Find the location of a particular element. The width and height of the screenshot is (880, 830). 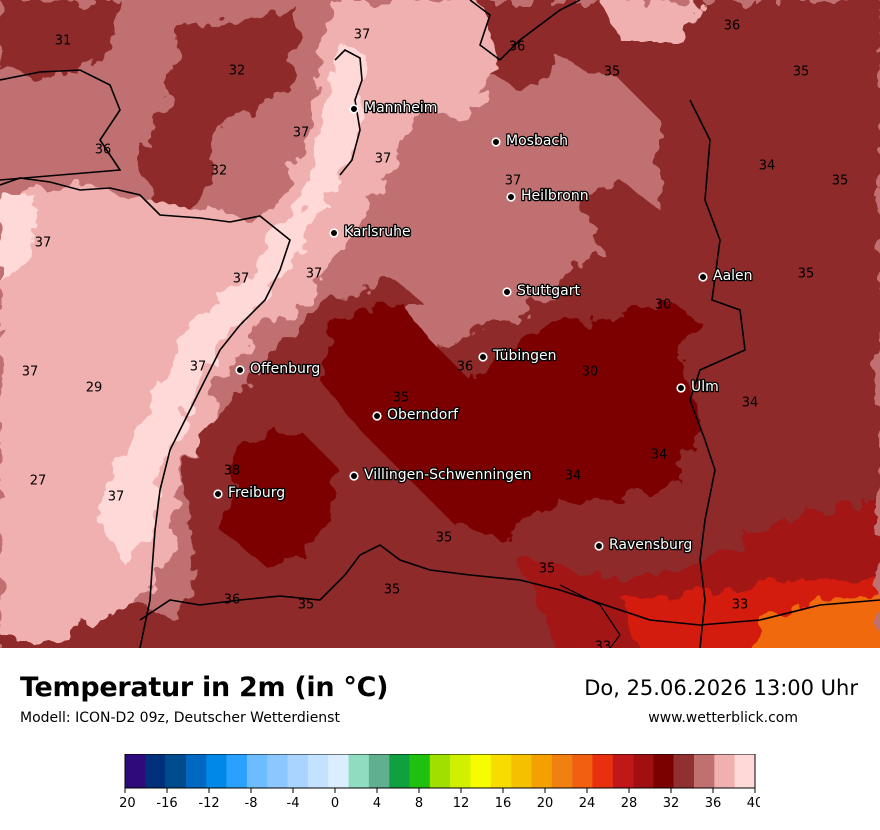

city-marker: Ravensburg is located at coordinates (644, 545).